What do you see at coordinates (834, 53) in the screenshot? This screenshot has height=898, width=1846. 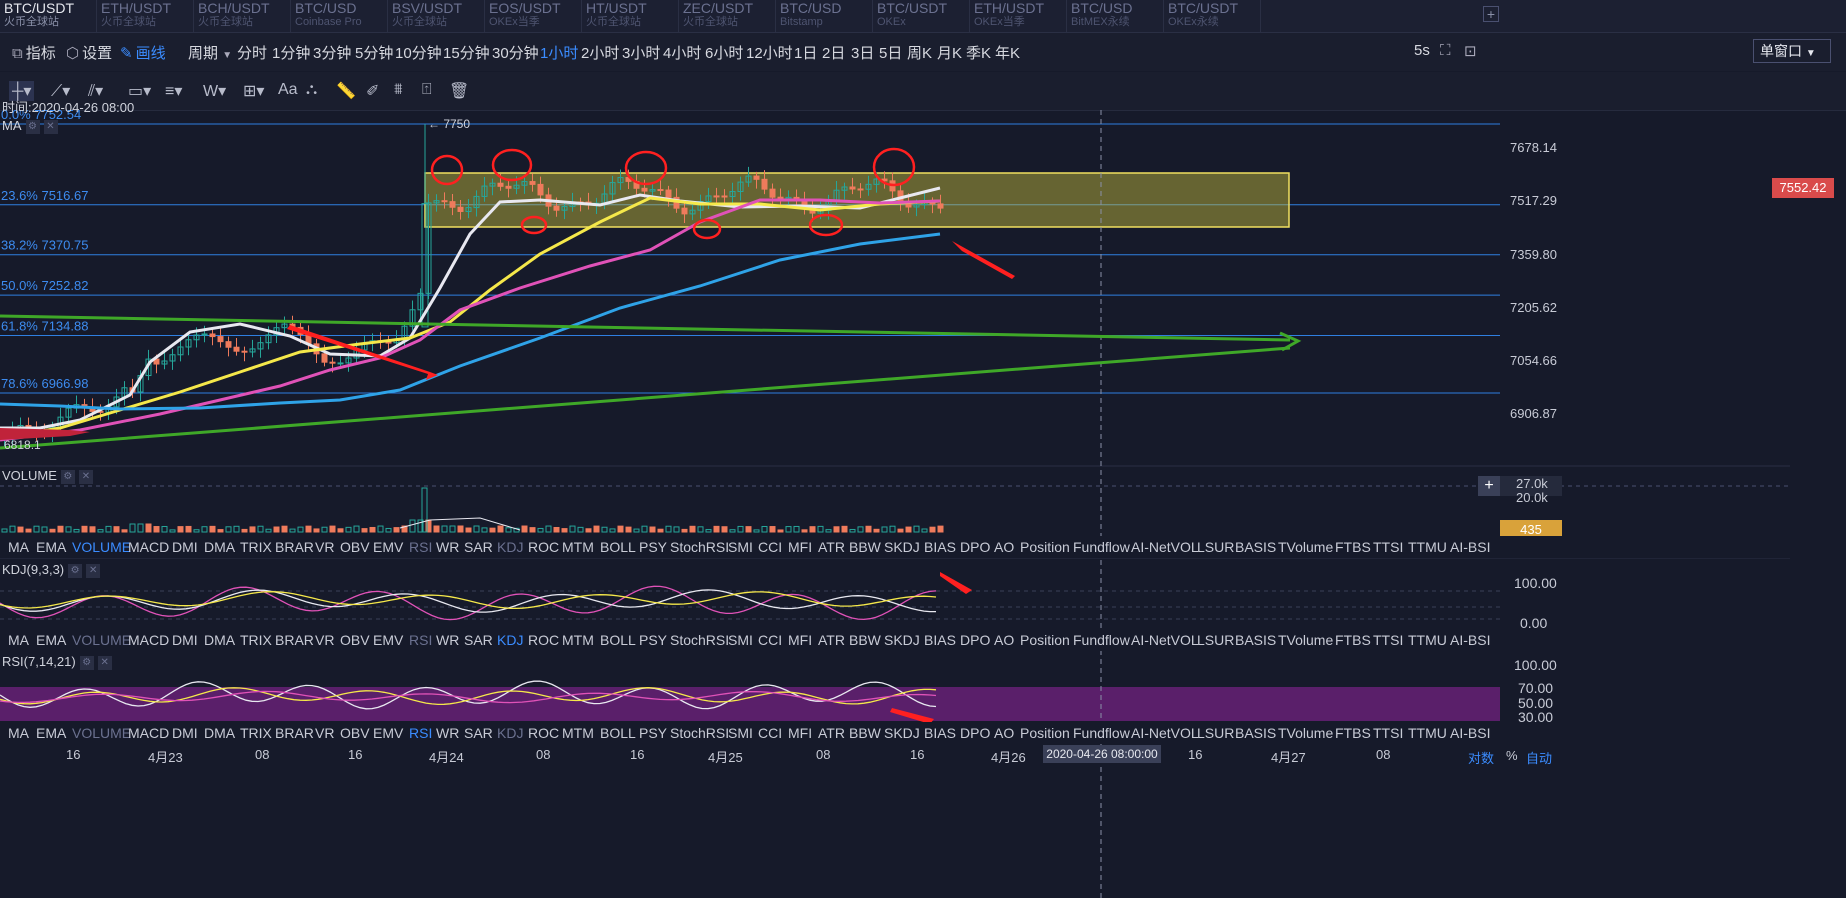 I see `period-14: 2日` at bounding box center [834, 53].